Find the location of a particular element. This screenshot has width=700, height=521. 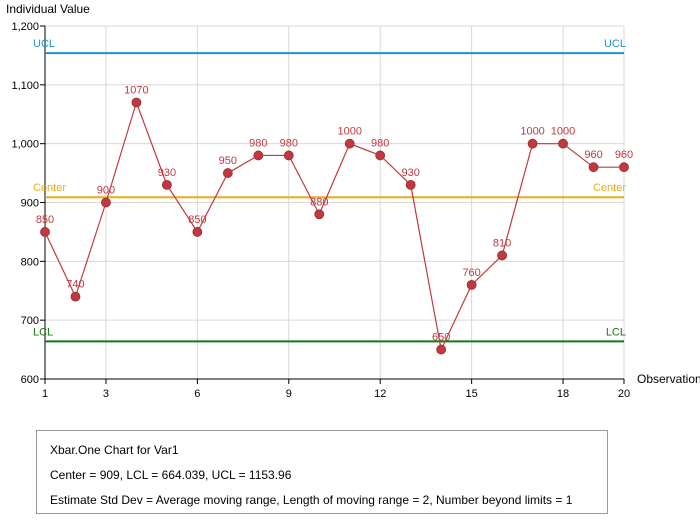

y-tick-label: 900 is located at coordinates (30, 204).